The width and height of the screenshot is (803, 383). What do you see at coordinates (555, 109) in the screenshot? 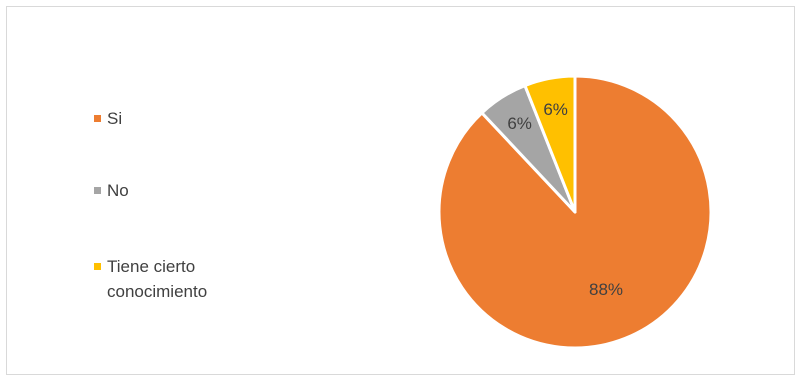
I see `data-label-tiene-cierto-conocimiento: 6%` at bounding box center [555, 109].